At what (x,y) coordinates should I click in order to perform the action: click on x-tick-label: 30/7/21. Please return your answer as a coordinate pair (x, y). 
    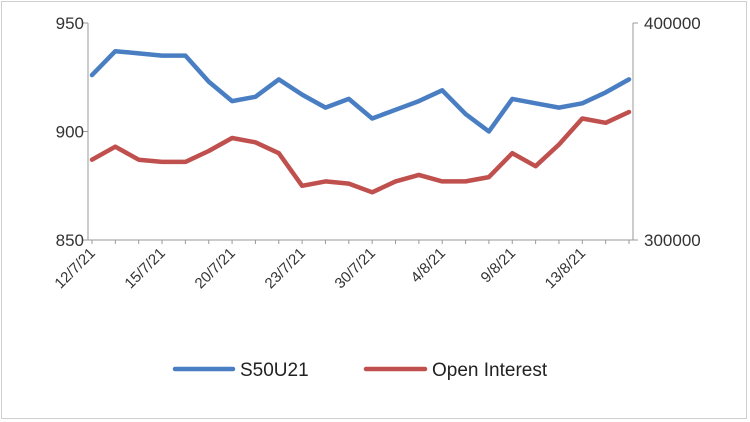
    Looking at the image, I should click on (355, 268).